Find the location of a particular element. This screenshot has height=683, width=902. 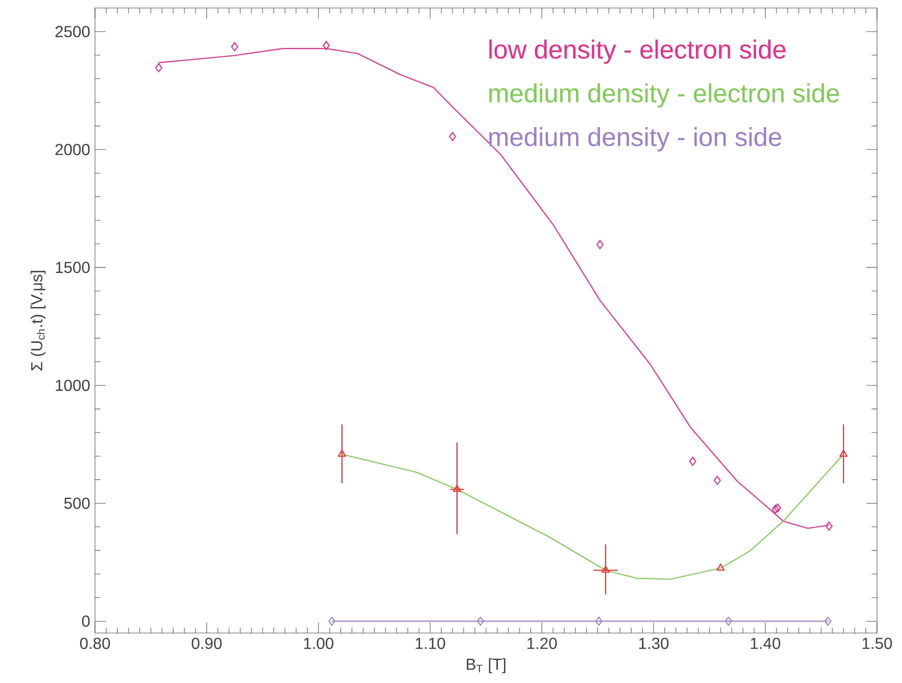

y-tick-label: 500 is located at coordinates (77, 503).